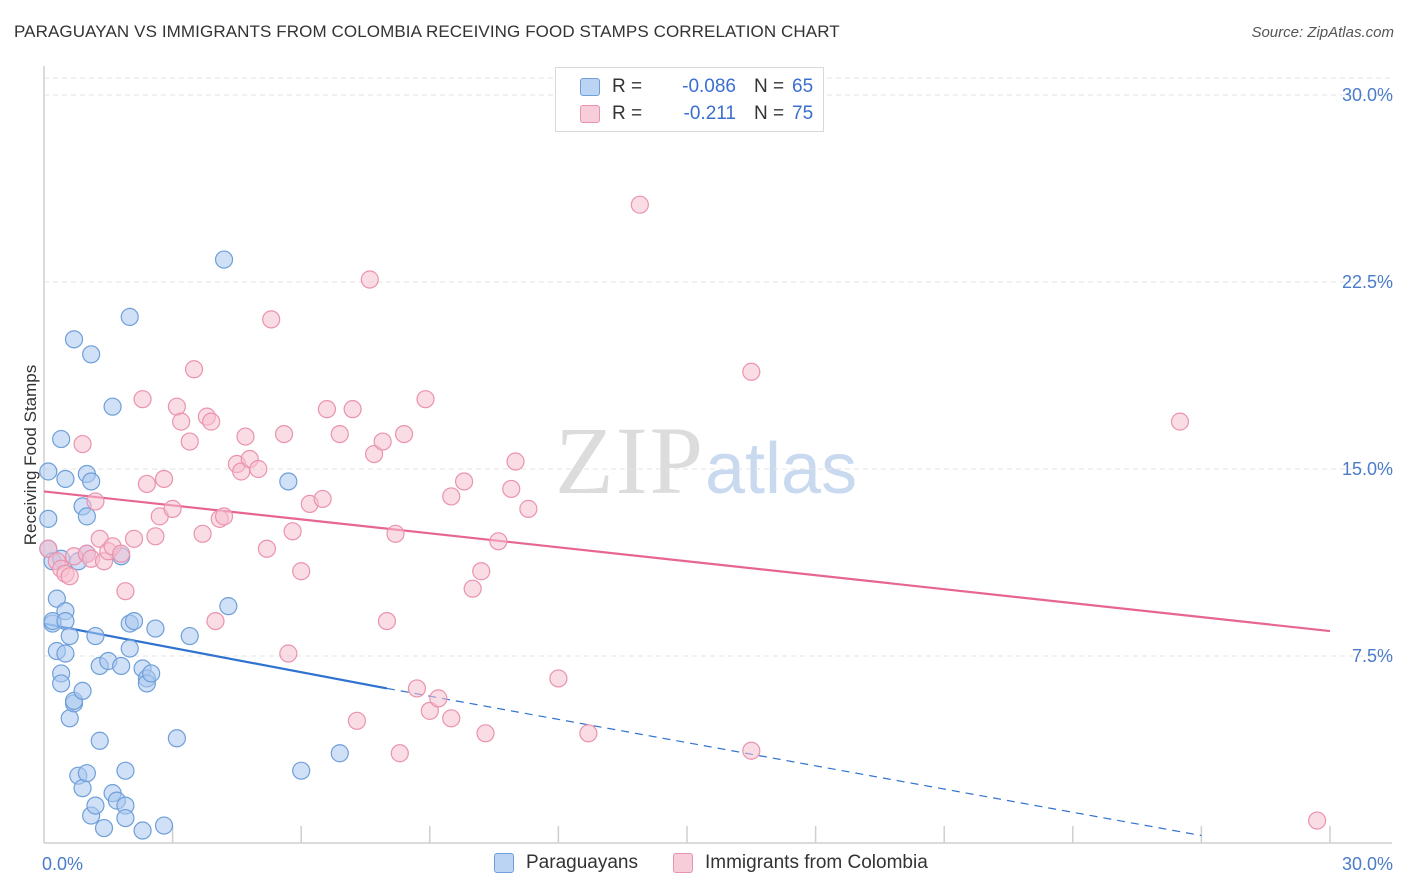  Describe the element at coordinates (1367, 282) in the screenshot. I see `y-tick-label: 22.5%` at that location.